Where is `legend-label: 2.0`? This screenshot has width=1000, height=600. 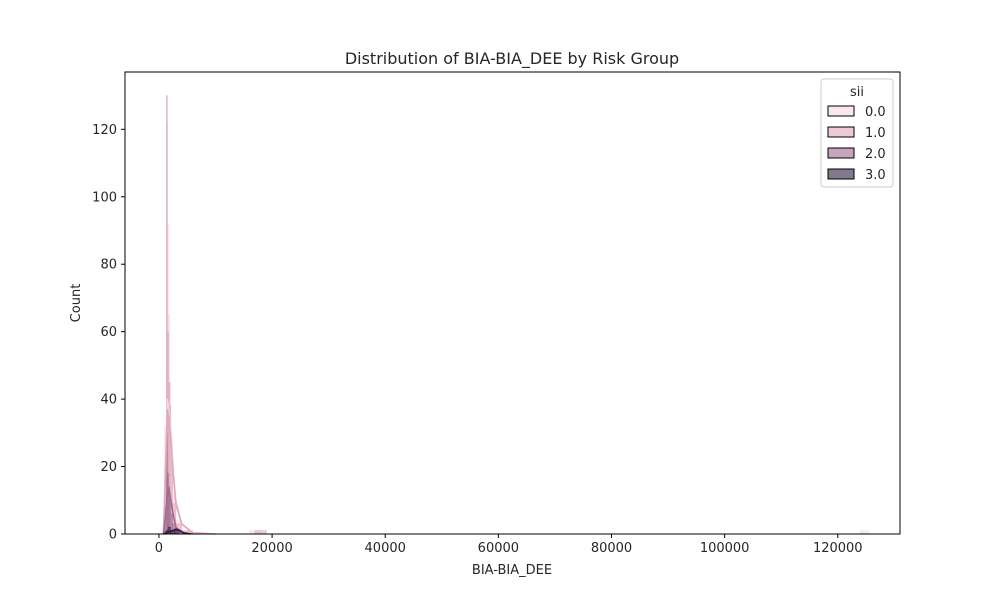 legend-label: 2.0 is located at coordinates (875, 154).